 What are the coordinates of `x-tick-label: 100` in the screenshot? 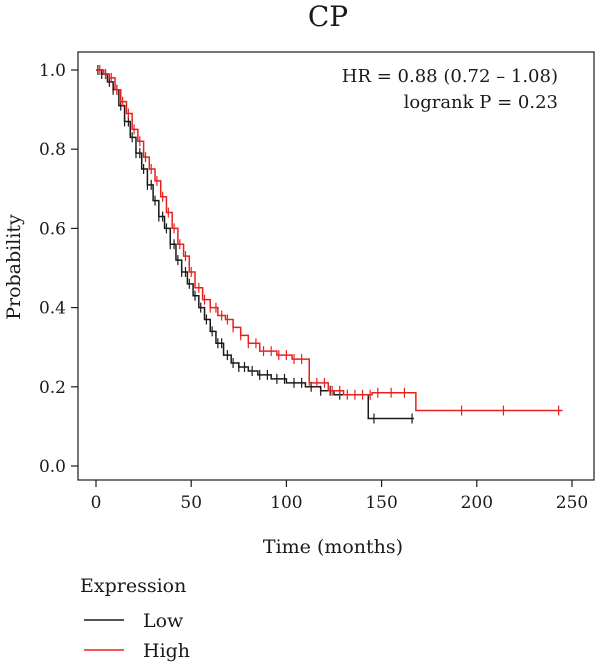 It's located at (286, 503).